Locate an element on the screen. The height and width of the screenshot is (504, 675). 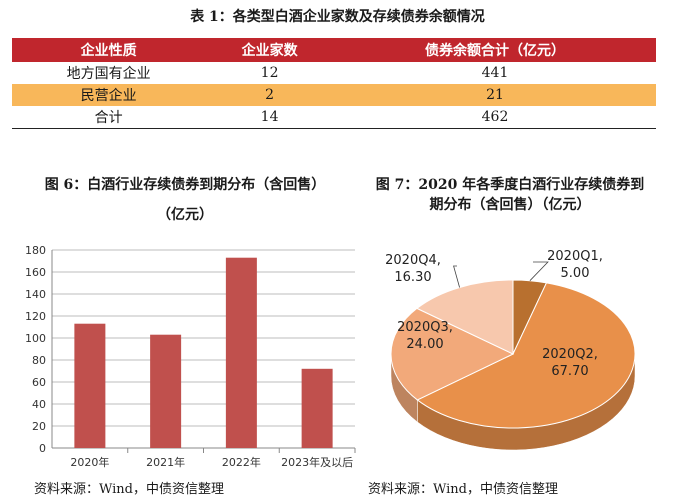
cell-count: 2 is located at coordinates (269, 95).